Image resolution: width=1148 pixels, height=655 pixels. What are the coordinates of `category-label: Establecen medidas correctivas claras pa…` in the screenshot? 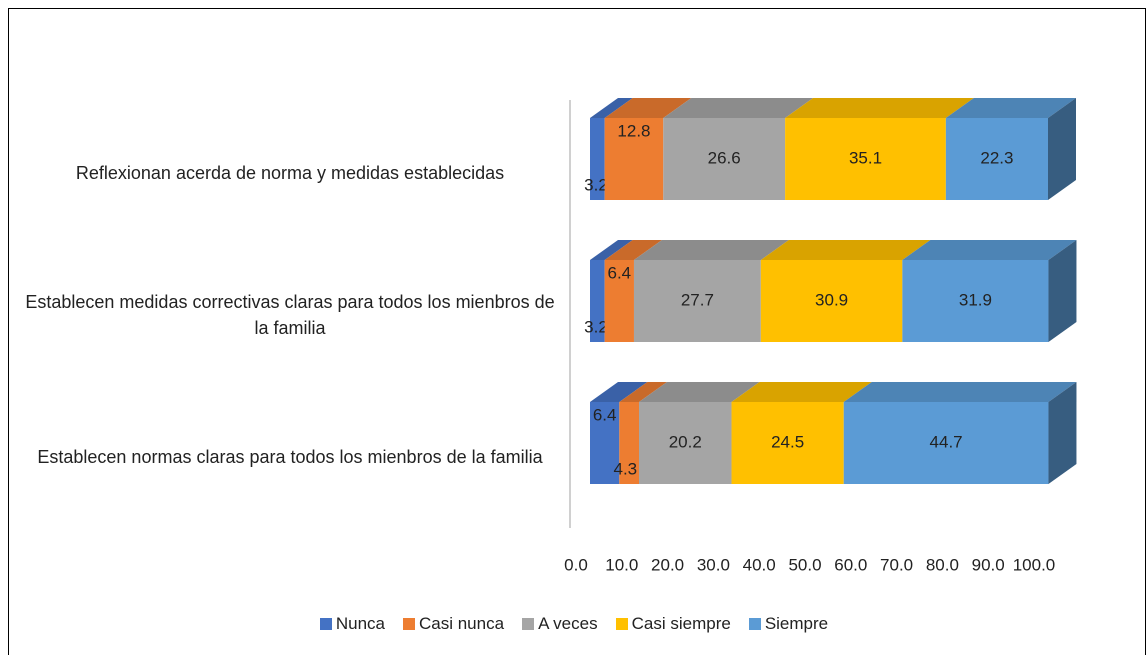 It's located at (290, 315).